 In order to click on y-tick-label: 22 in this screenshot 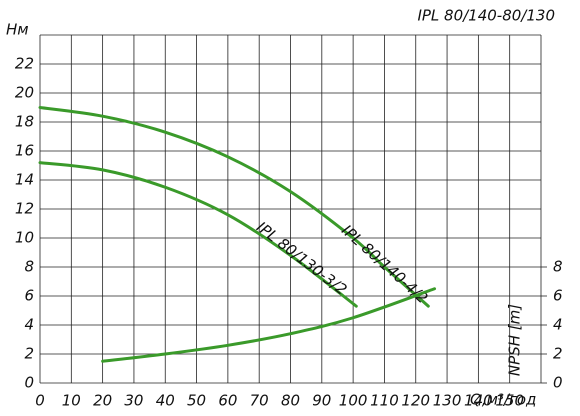, I will do `click(24, 64)`.